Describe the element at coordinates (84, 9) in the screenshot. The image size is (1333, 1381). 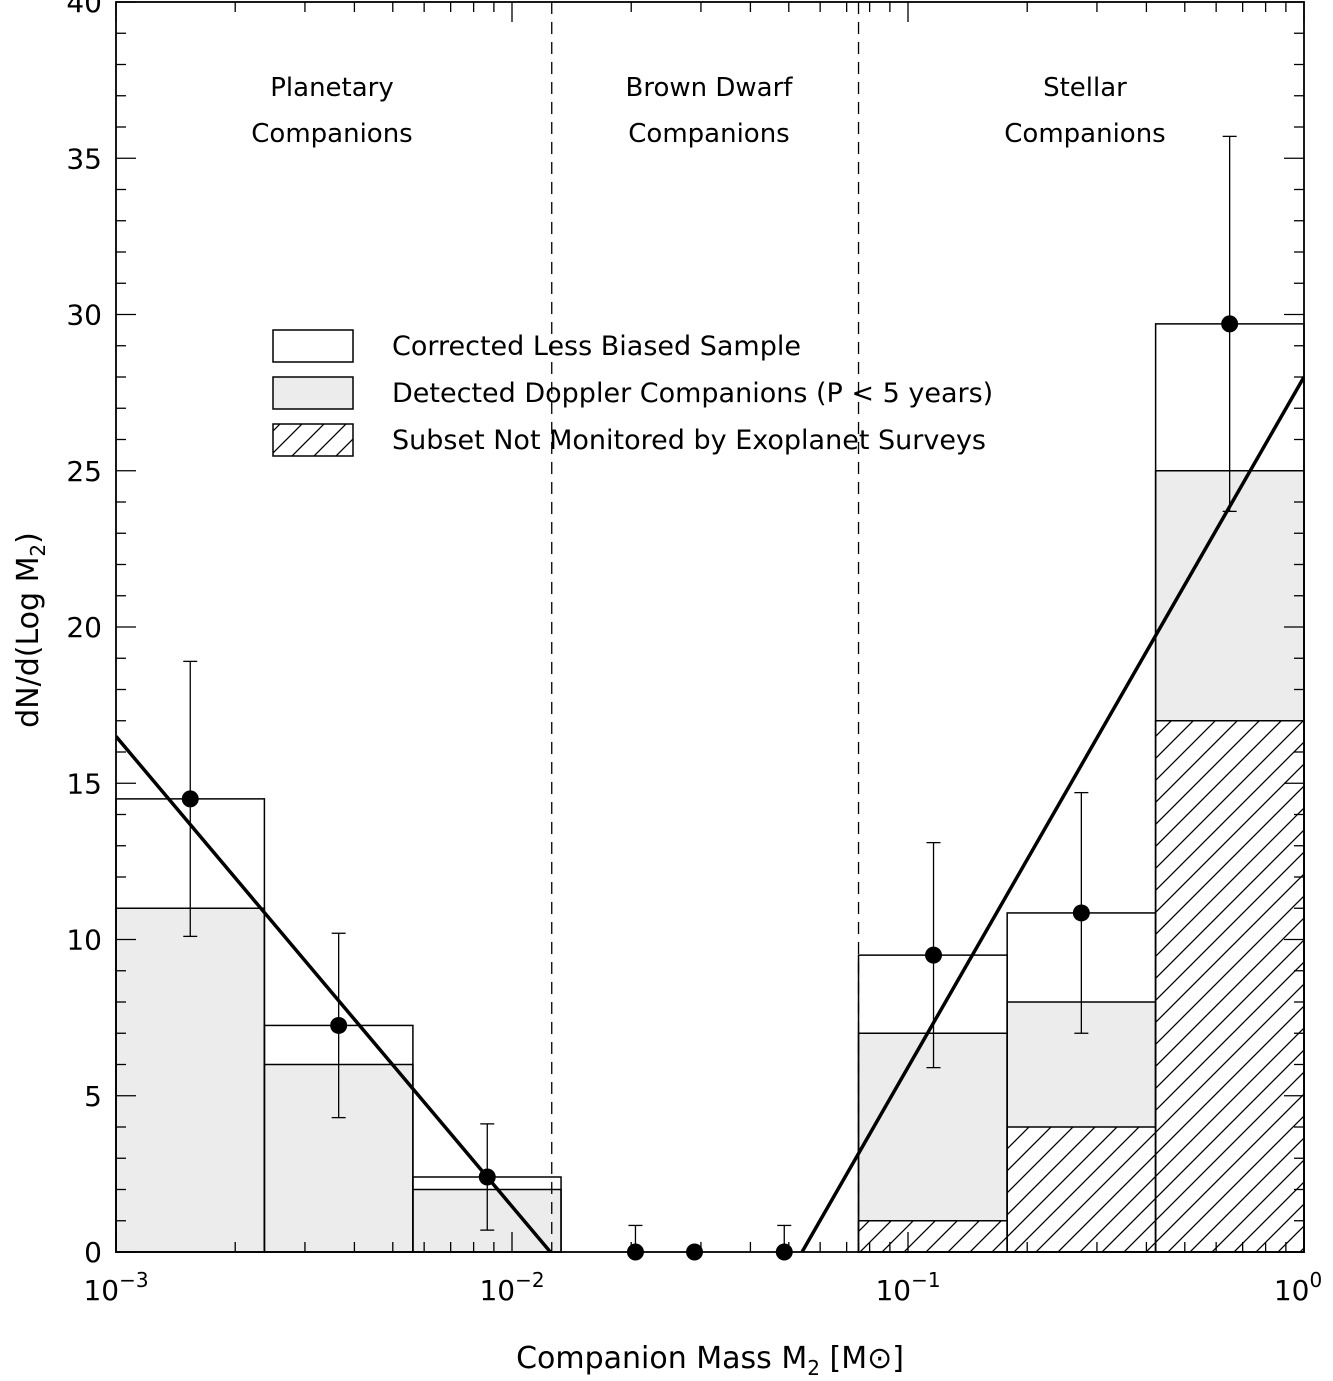
I see `y-tick-label-40: 40` at that location.